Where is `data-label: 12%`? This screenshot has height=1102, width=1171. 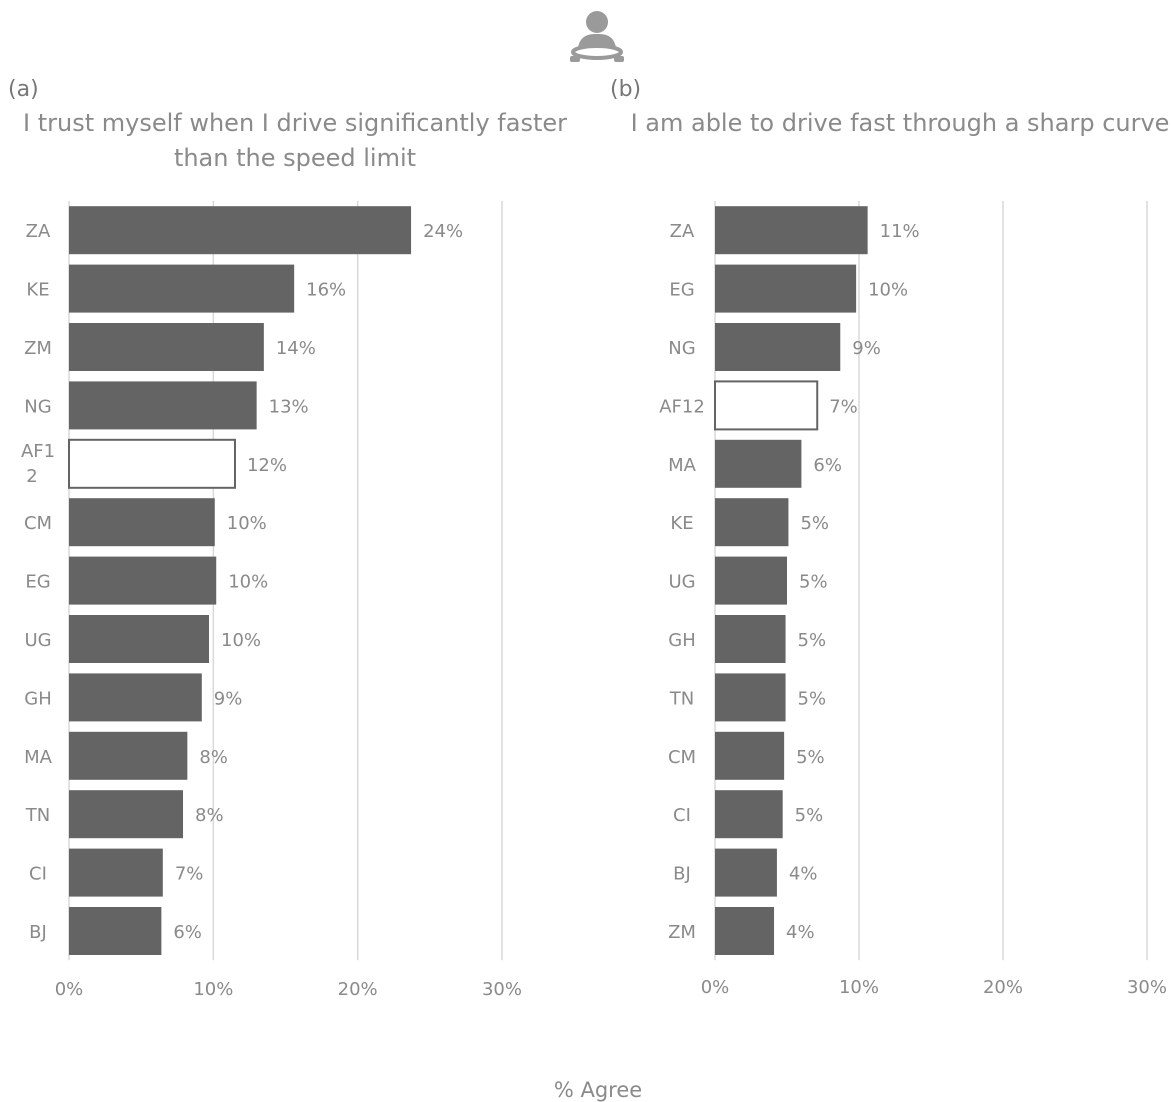 data-label: 12% is located at coordinates (267, 465).